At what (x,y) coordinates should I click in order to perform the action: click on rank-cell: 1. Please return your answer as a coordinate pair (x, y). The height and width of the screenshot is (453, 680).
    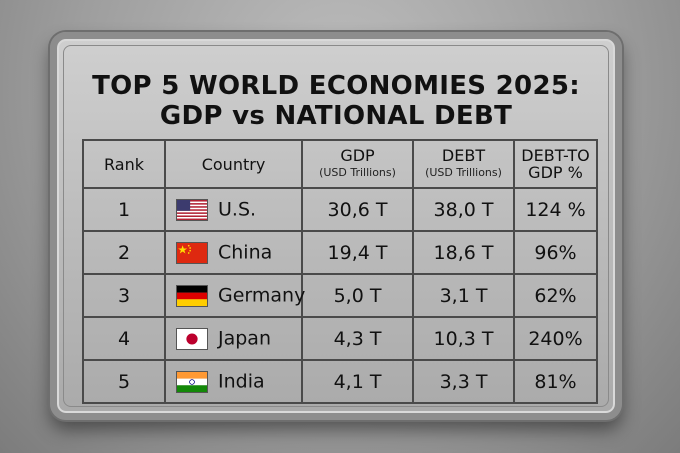
    Looking at the image, I should click on (124, 209).